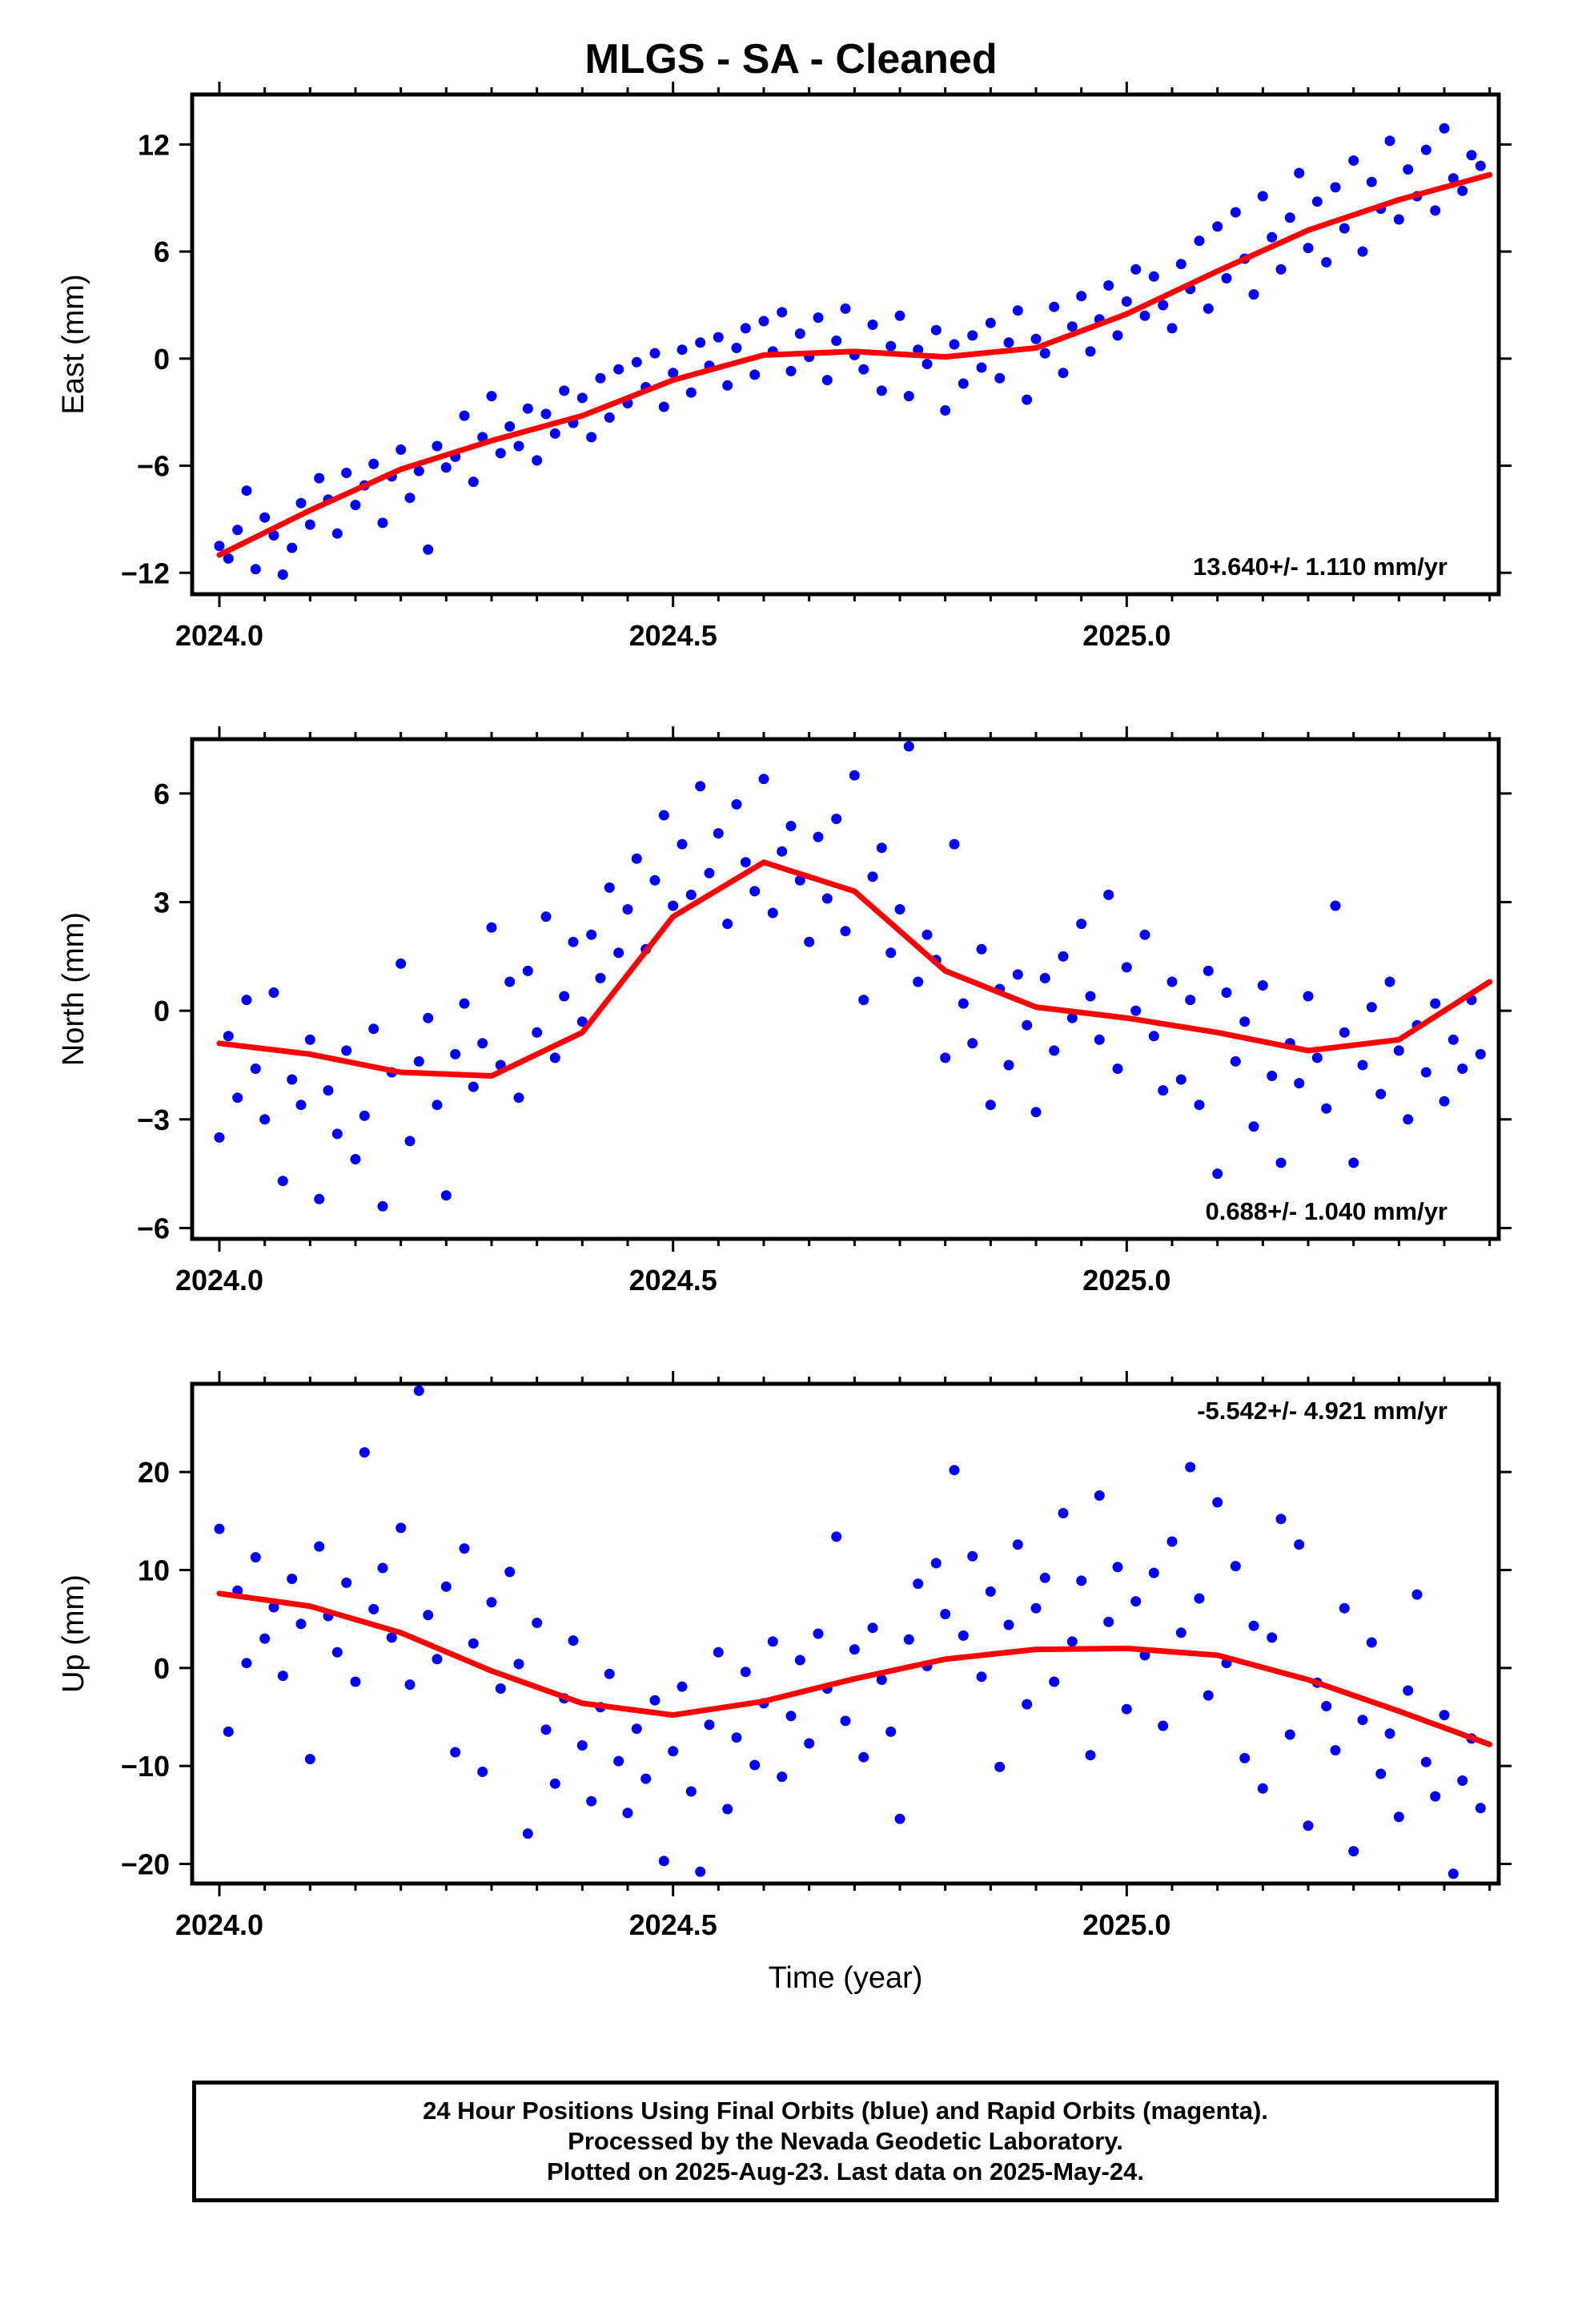 This screenshot has width=1582, height=2324. I want to click on north-x-tick-label: 2024.5, so click(673, 1281).